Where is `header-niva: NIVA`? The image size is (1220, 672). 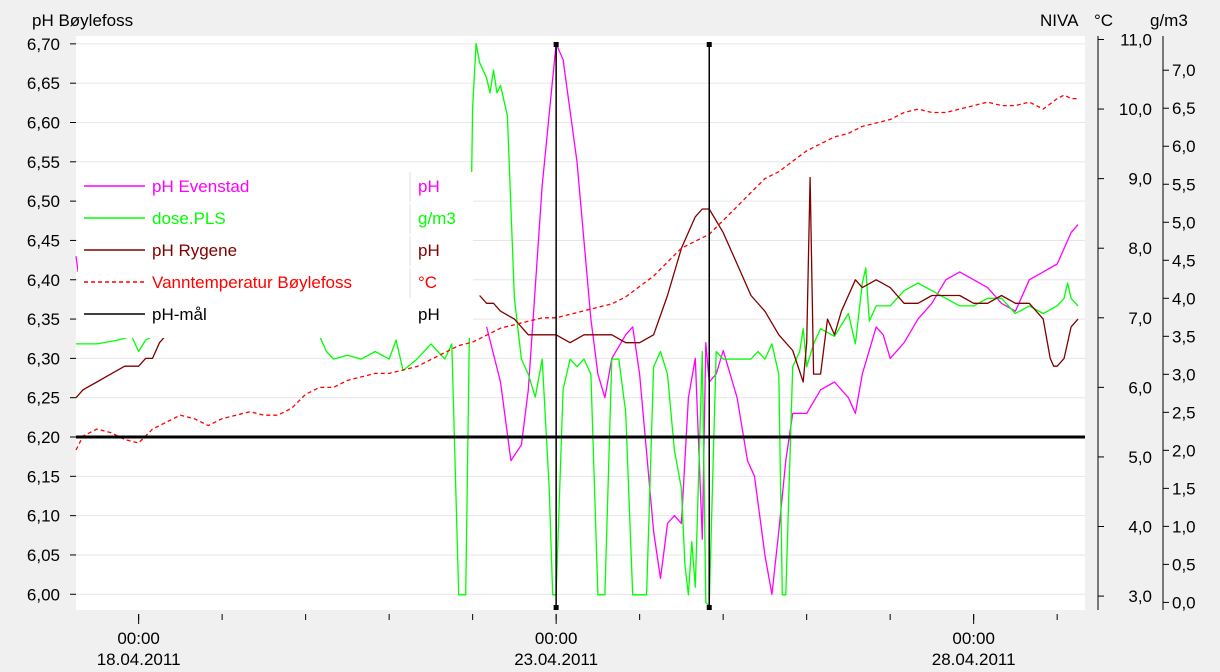
header-niva: NIVA is located at coordinates (1059, 20).